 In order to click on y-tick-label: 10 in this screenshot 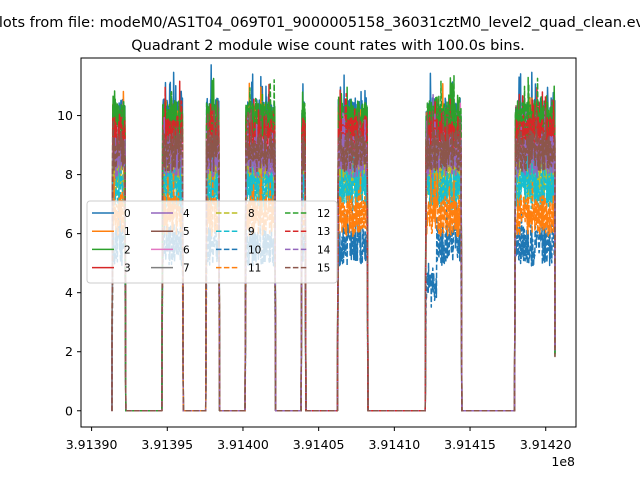, I will do `click(65, 115)`.